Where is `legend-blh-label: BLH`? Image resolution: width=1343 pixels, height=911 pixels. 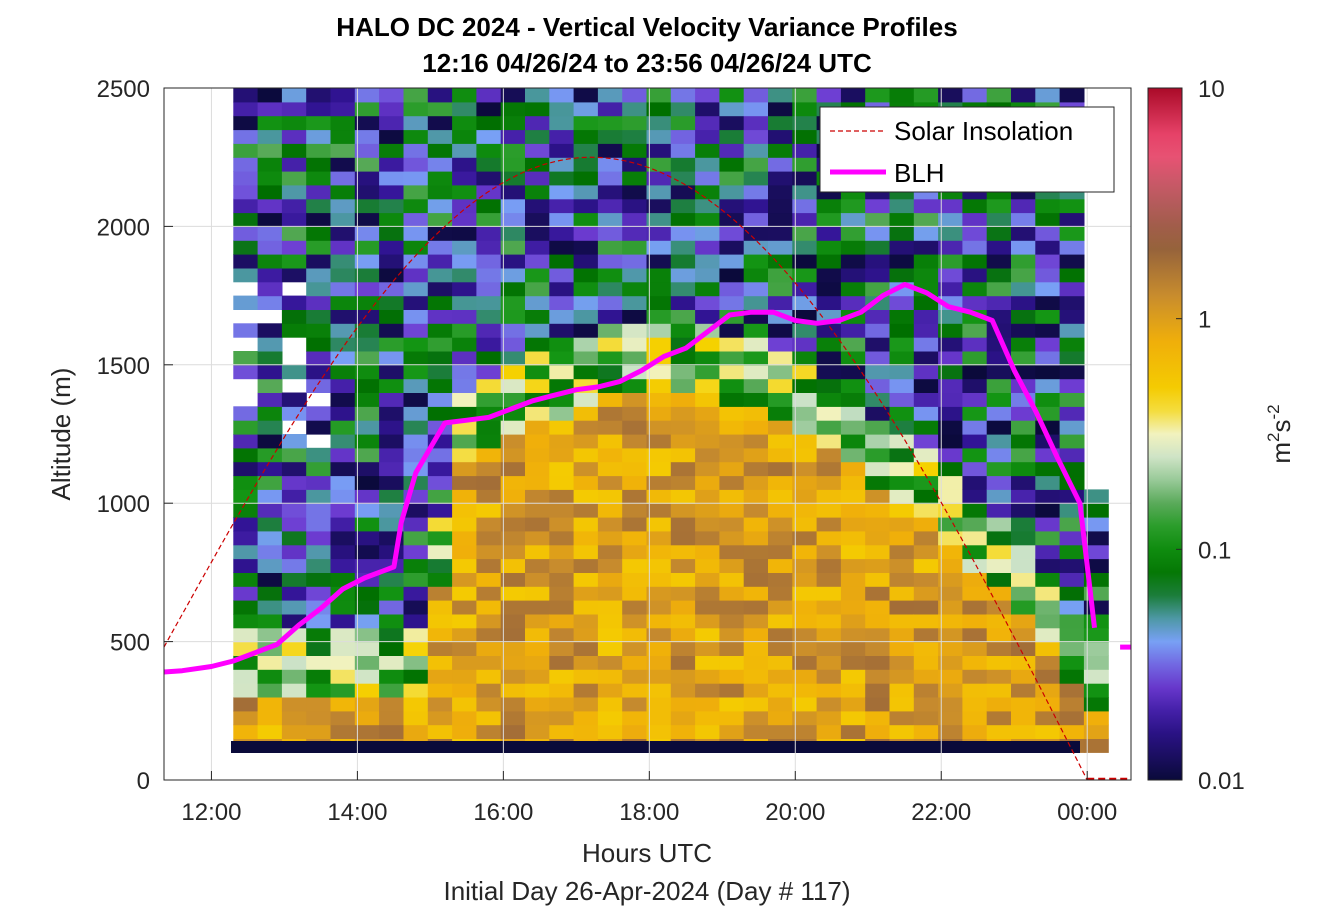
legend-blh-label: BLH is located at coordinates (919, 173).